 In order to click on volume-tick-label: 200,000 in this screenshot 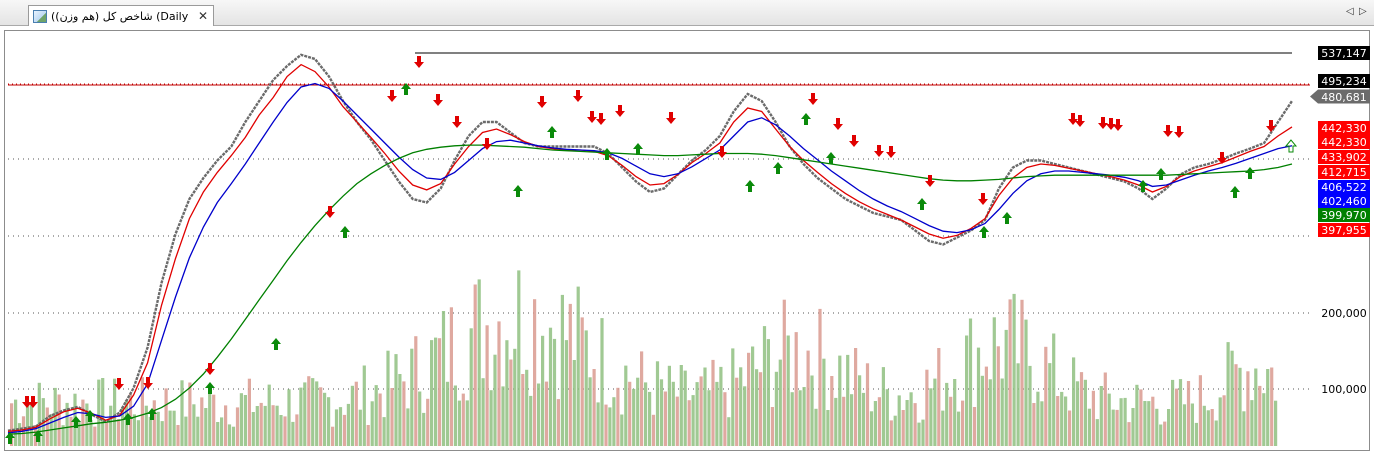, I will do `click(1344, 313)`.